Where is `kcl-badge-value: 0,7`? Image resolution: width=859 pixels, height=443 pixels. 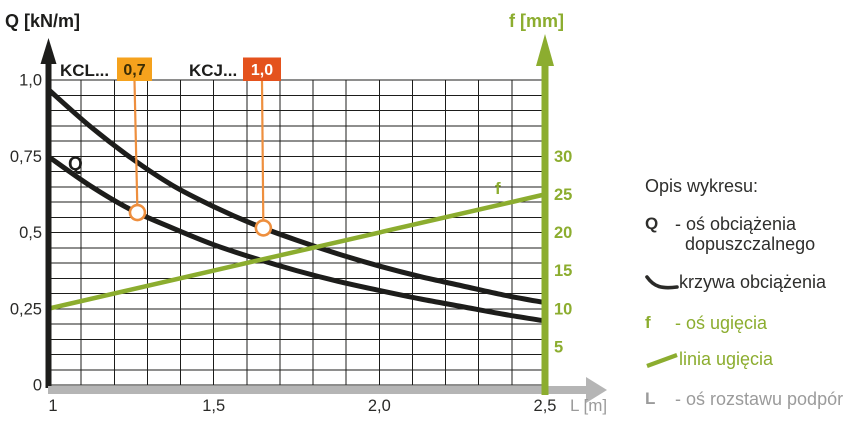
kcl-badge-value: 0,7 is located at coordinates (134, 70).